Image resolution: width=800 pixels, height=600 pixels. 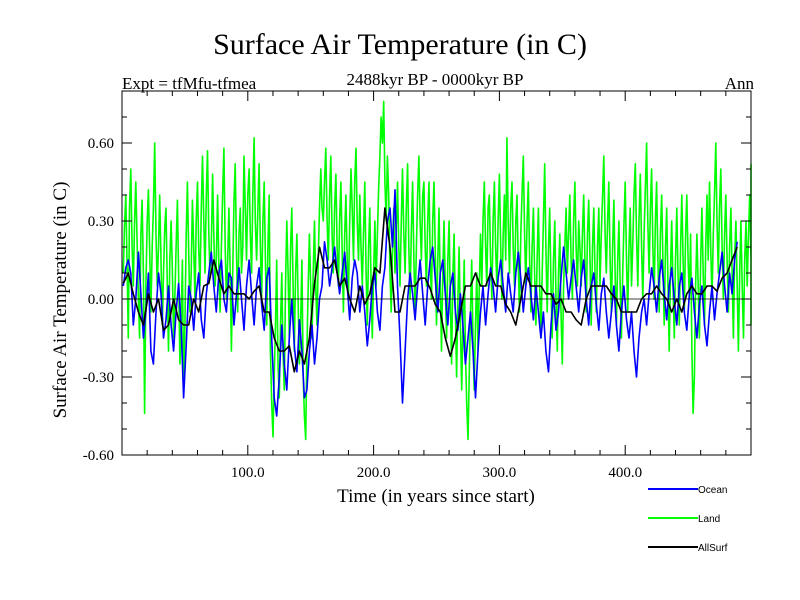 What do you see at coordinates (739, 83) in the screenshot?
I see `season-label: Ann` at bounding box center [739, 83].